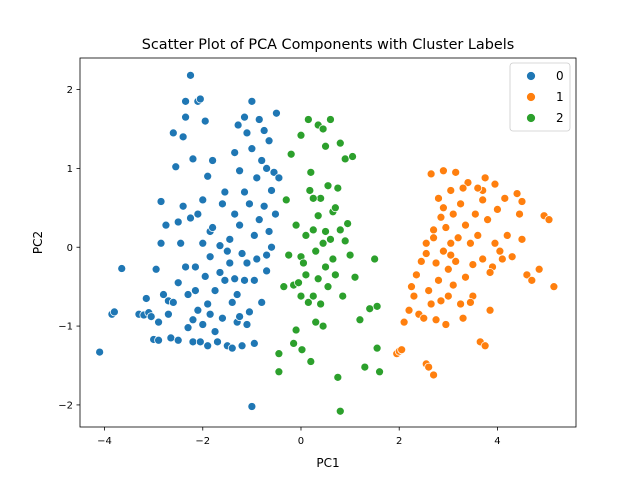 Image resolution: width=640 pixels, height=480 pixels. I want to click on y-axis-label: PC2, so click(38, 242).